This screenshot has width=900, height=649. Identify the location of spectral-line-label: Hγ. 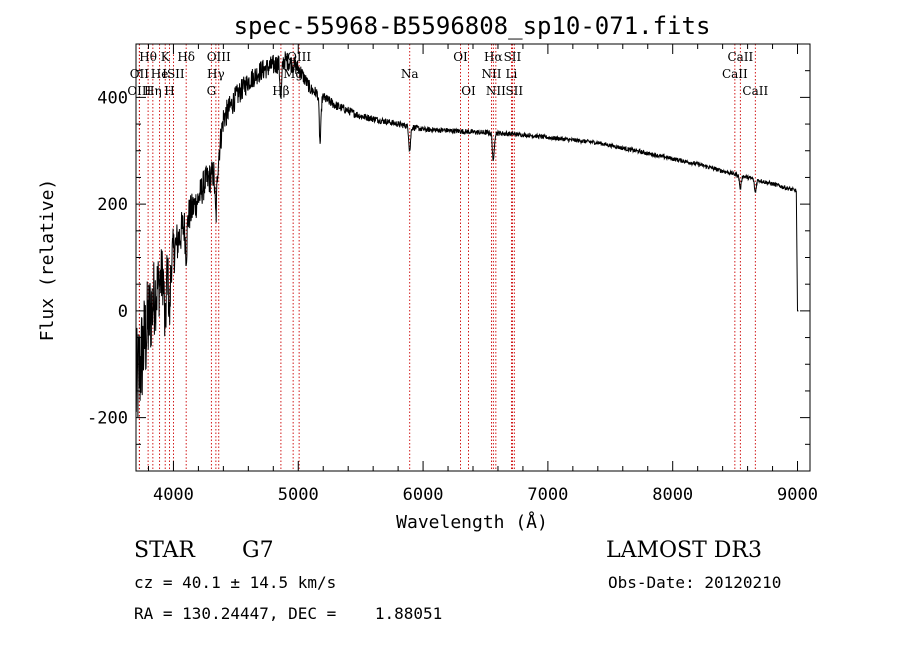
(216, 74).